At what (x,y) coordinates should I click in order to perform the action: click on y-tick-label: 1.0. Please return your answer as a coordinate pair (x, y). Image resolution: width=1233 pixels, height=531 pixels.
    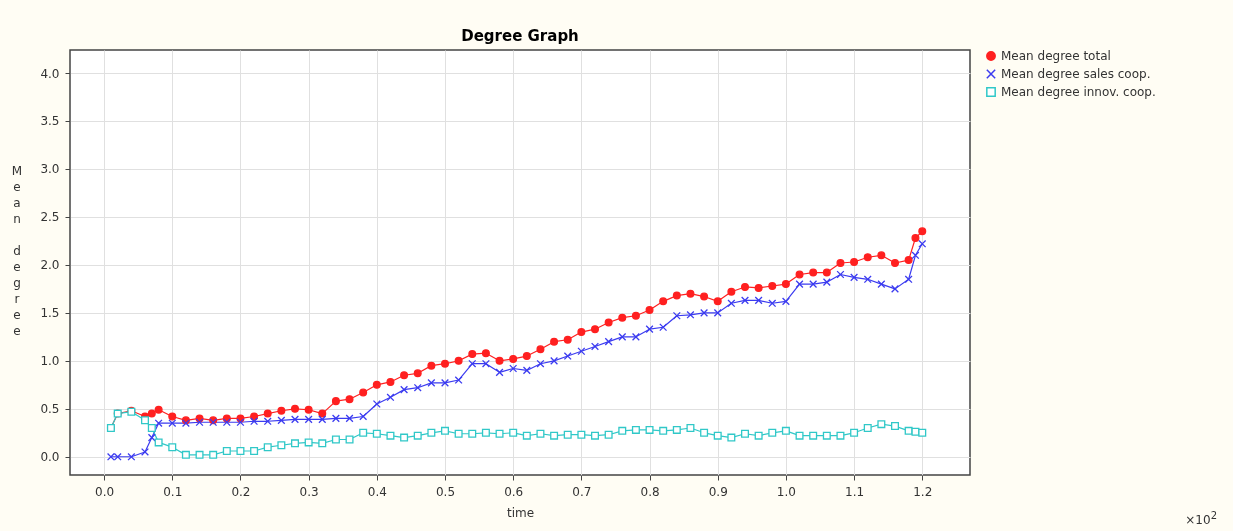
    Looking at the image, I should click on (50, 361).